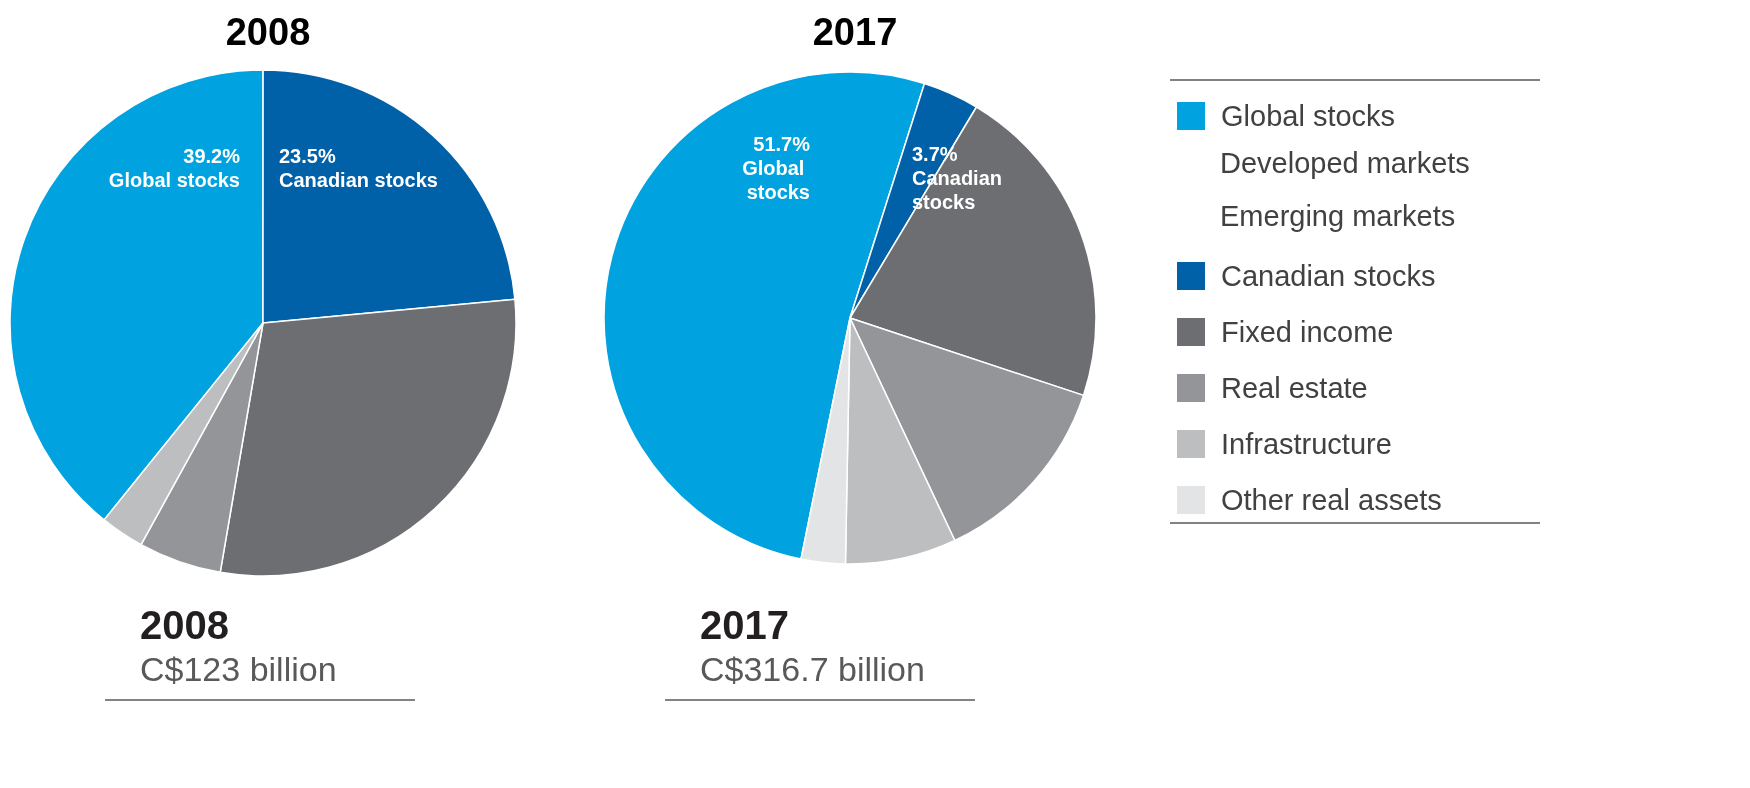 This screenshot has width=1750, height=788. I want to click on legend-label: Canadian stocks, so click(1328, 276).